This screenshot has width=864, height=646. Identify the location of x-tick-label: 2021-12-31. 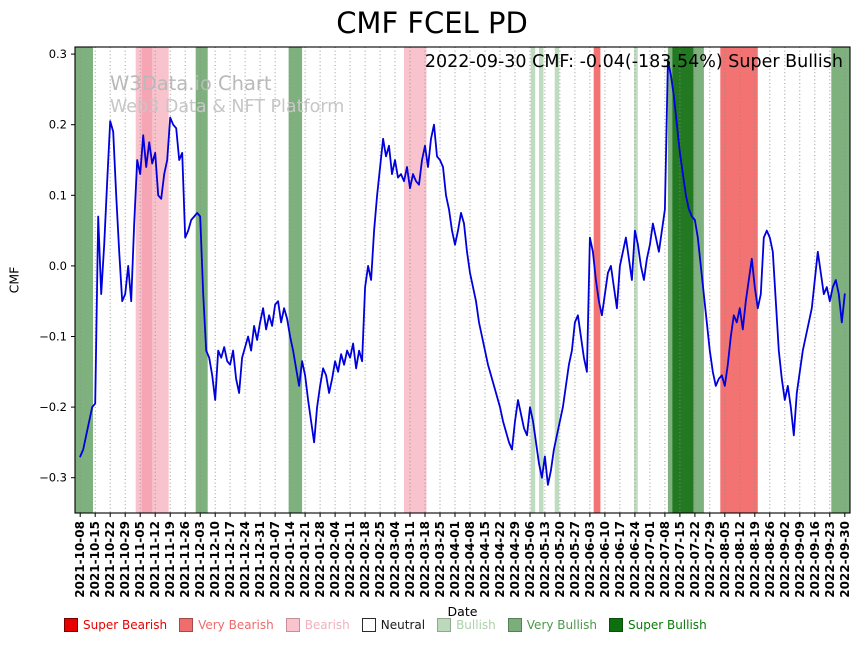
(260, 559).